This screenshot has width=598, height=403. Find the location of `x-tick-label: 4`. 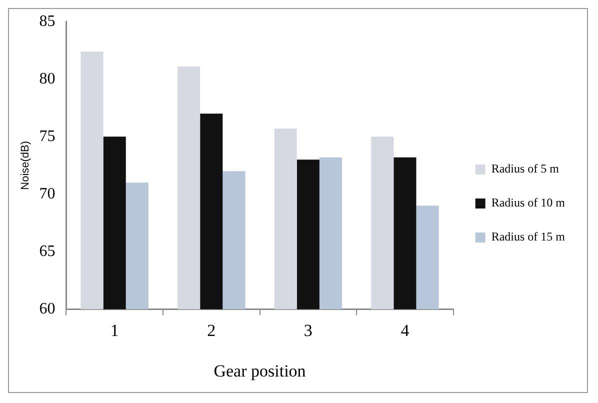

x-tick-label: 4 is located at coordinates (405, 330).